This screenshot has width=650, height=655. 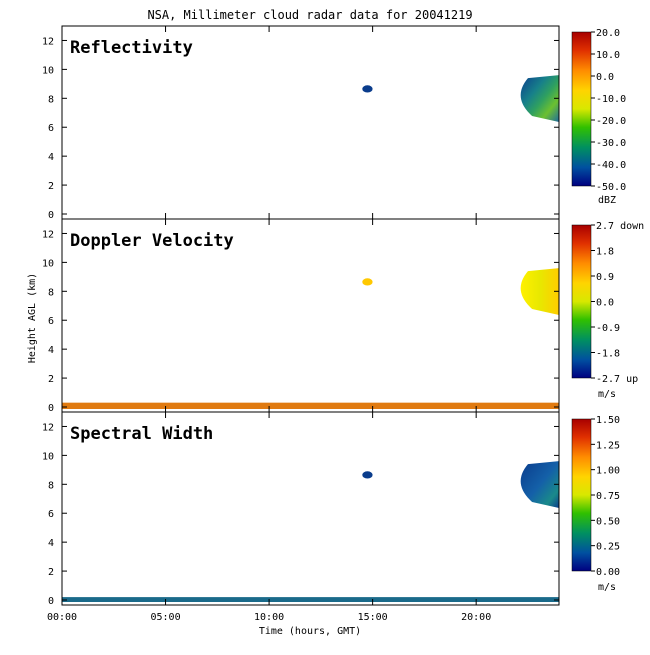 I want to click on x-axis-label: Time (hours, GMT), so click(x=310, y=631).